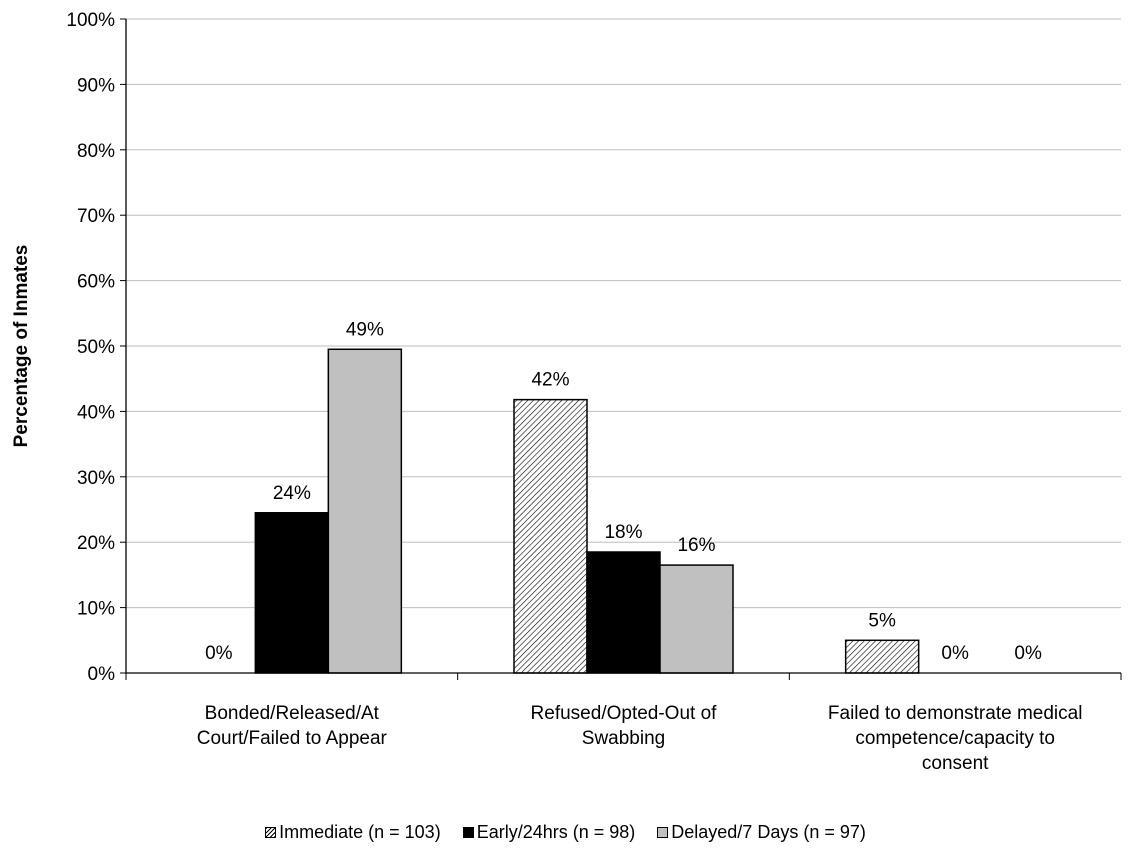 This screenshot has width=1131, height=850. What do you see at coordinates (96, 609) in the screenshot?
I see `y-tick-label: 10%` at bounding box center [96, 609].